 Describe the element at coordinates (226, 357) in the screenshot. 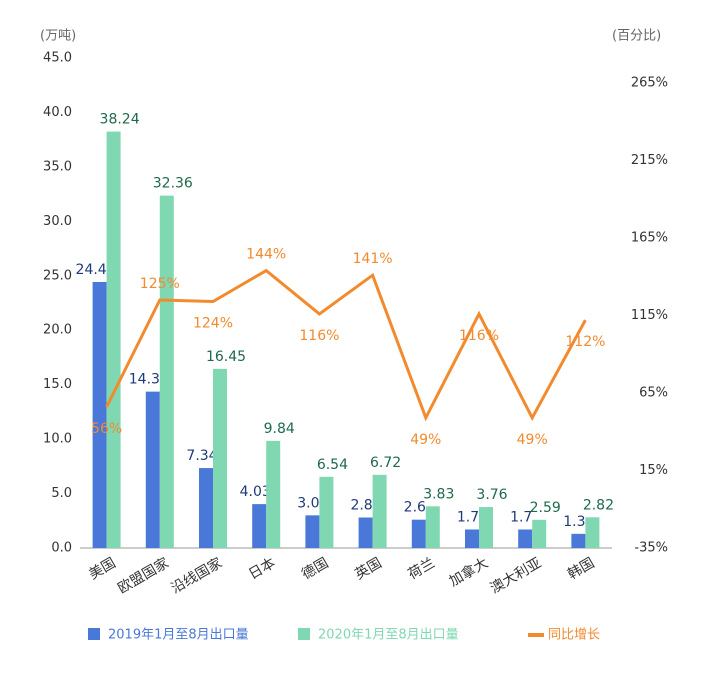

I see `data-label: 16.45` at that location.